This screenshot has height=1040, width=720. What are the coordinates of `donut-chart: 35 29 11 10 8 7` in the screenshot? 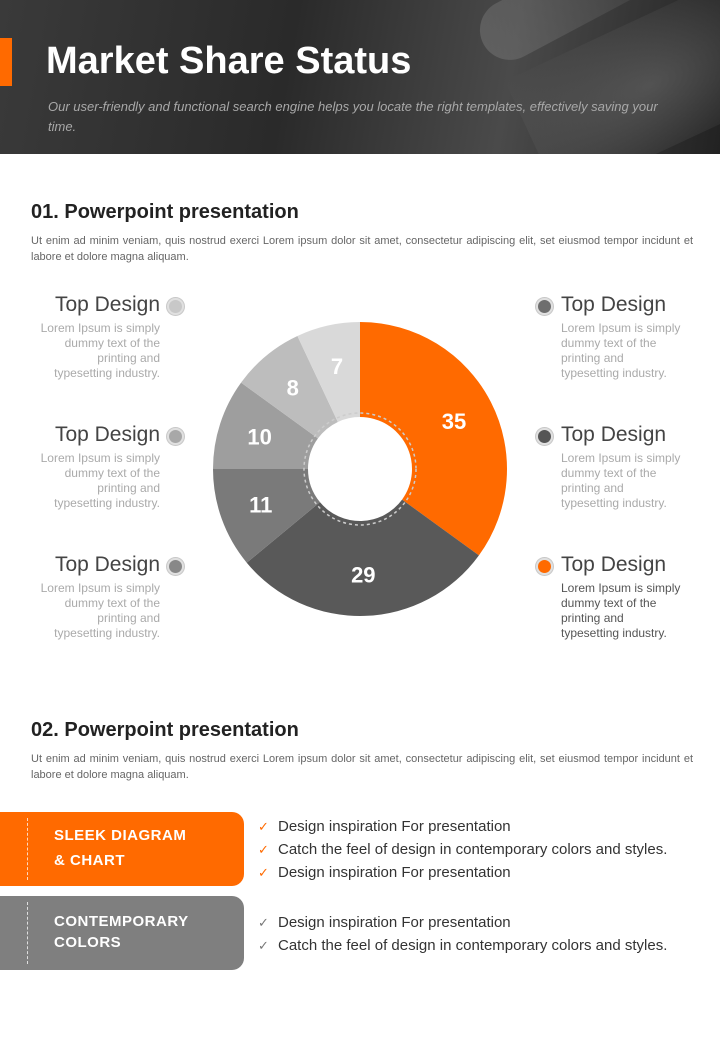 It's located at (360, 469).